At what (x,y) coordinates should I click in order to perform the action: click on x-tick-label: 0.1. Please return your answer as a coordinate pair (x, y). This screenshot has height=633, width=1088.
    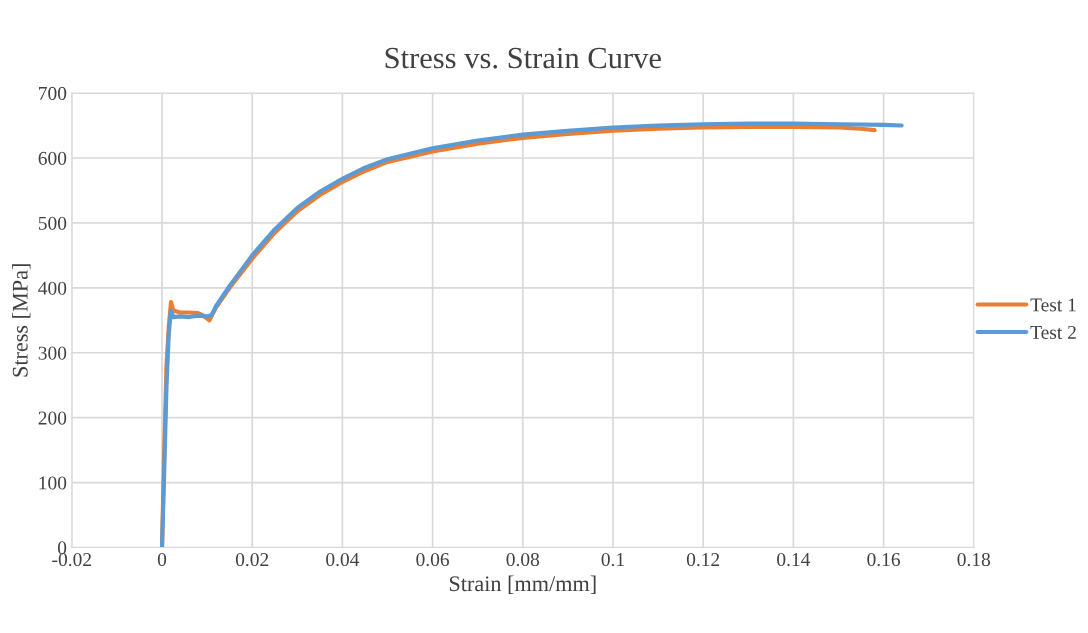
    Looking at the image, I should click on (612, 559).